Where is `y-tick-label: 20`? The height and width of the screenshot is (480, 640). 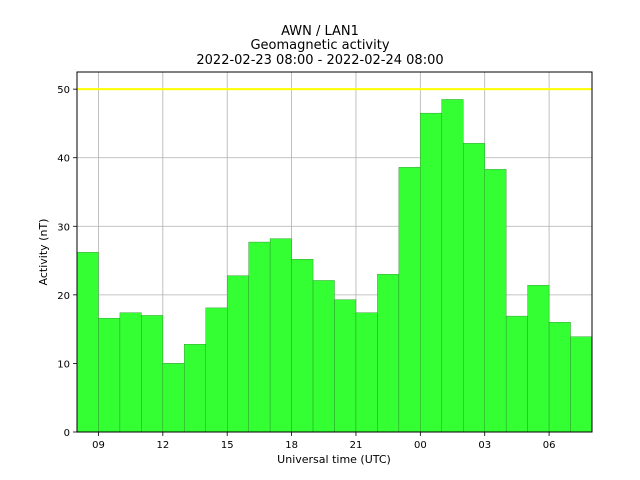 y-tick-label: 20 is located at coordinates (63, 296).